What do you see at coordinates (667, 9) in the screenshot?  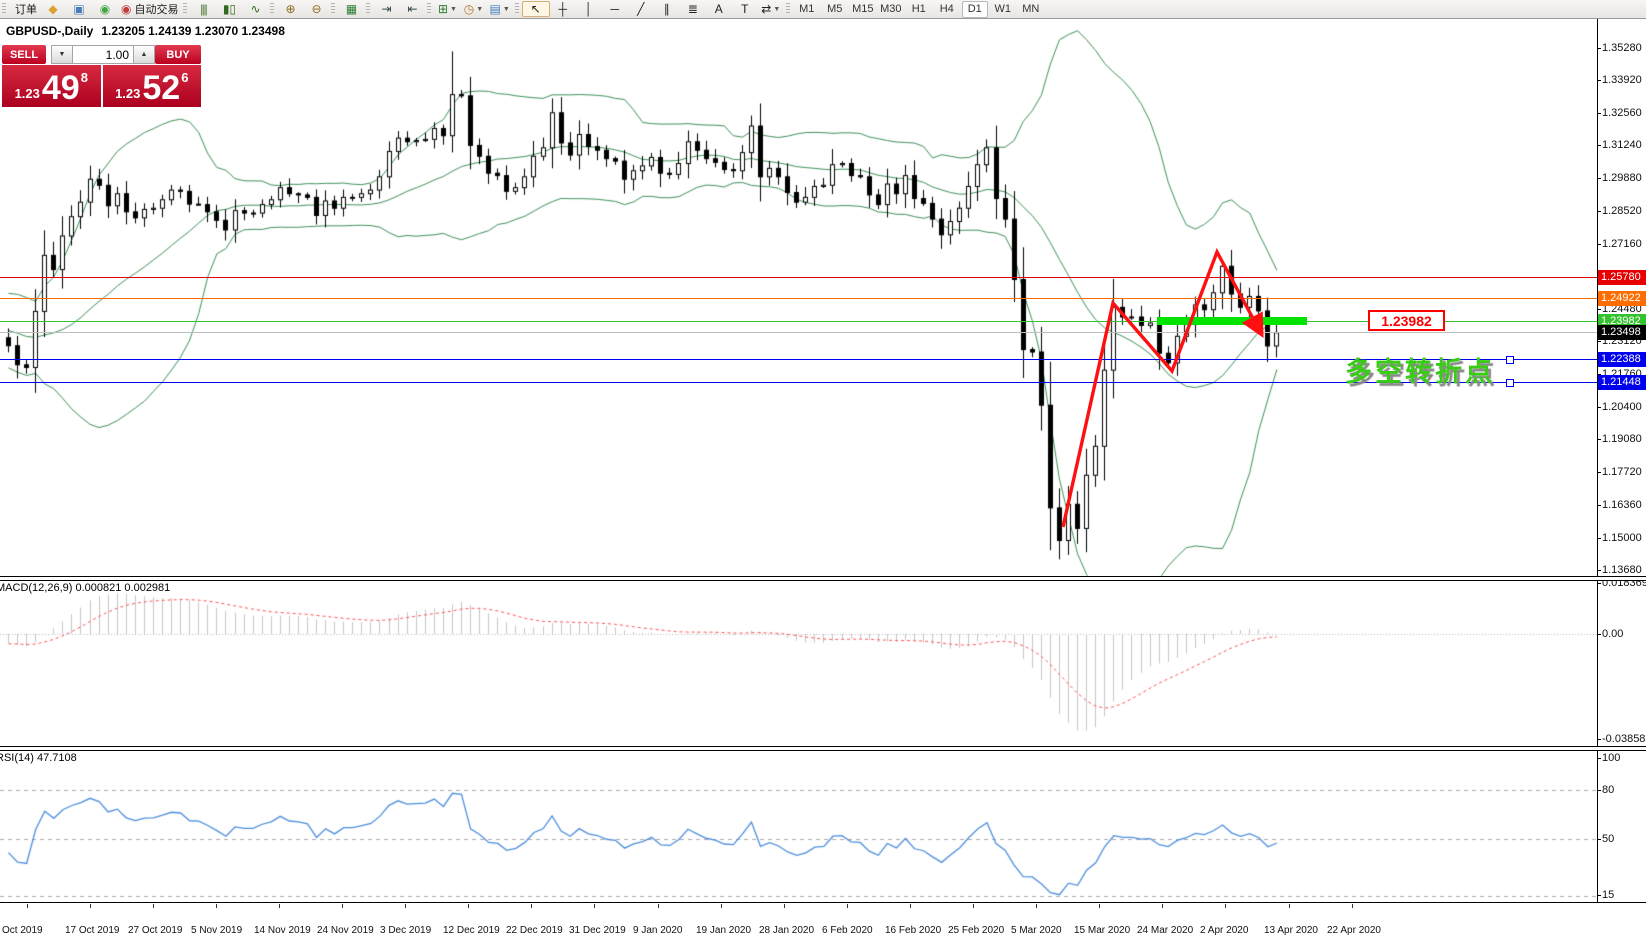 I see `channel-icon: ∥` at bounding box center [667, 9].